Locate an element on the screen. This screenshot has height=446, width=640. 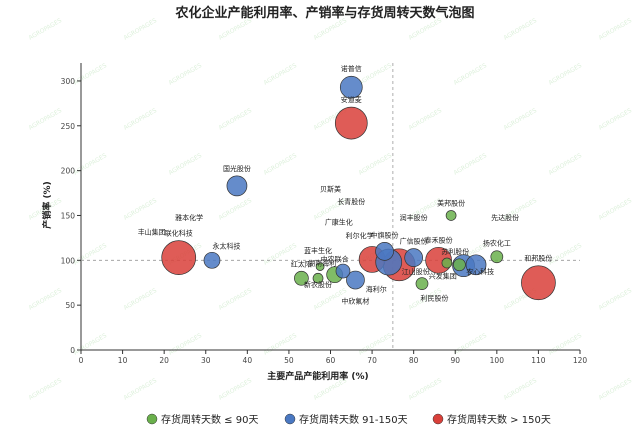
company-label: 广康生化 is located at coordinates (339, 221).